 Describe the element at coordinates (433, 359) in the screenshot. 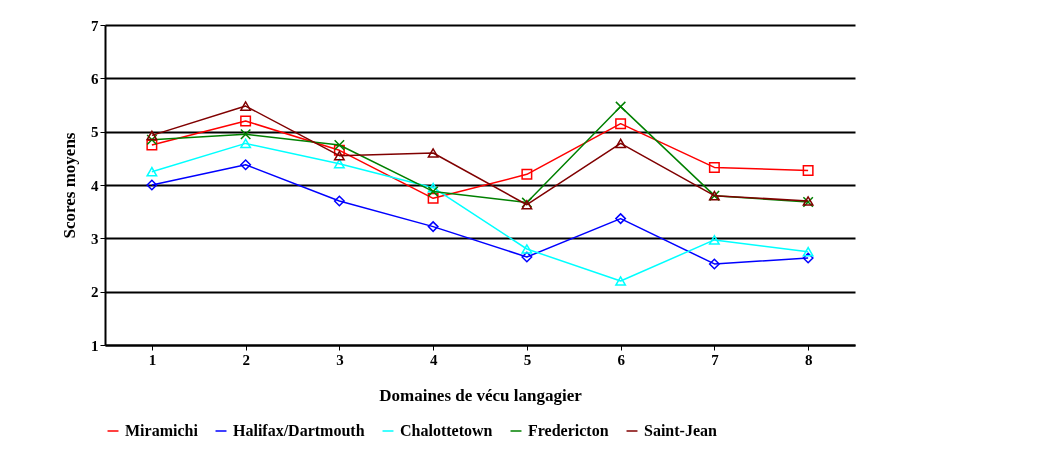

I see `x-tick-label: 4` at that location.